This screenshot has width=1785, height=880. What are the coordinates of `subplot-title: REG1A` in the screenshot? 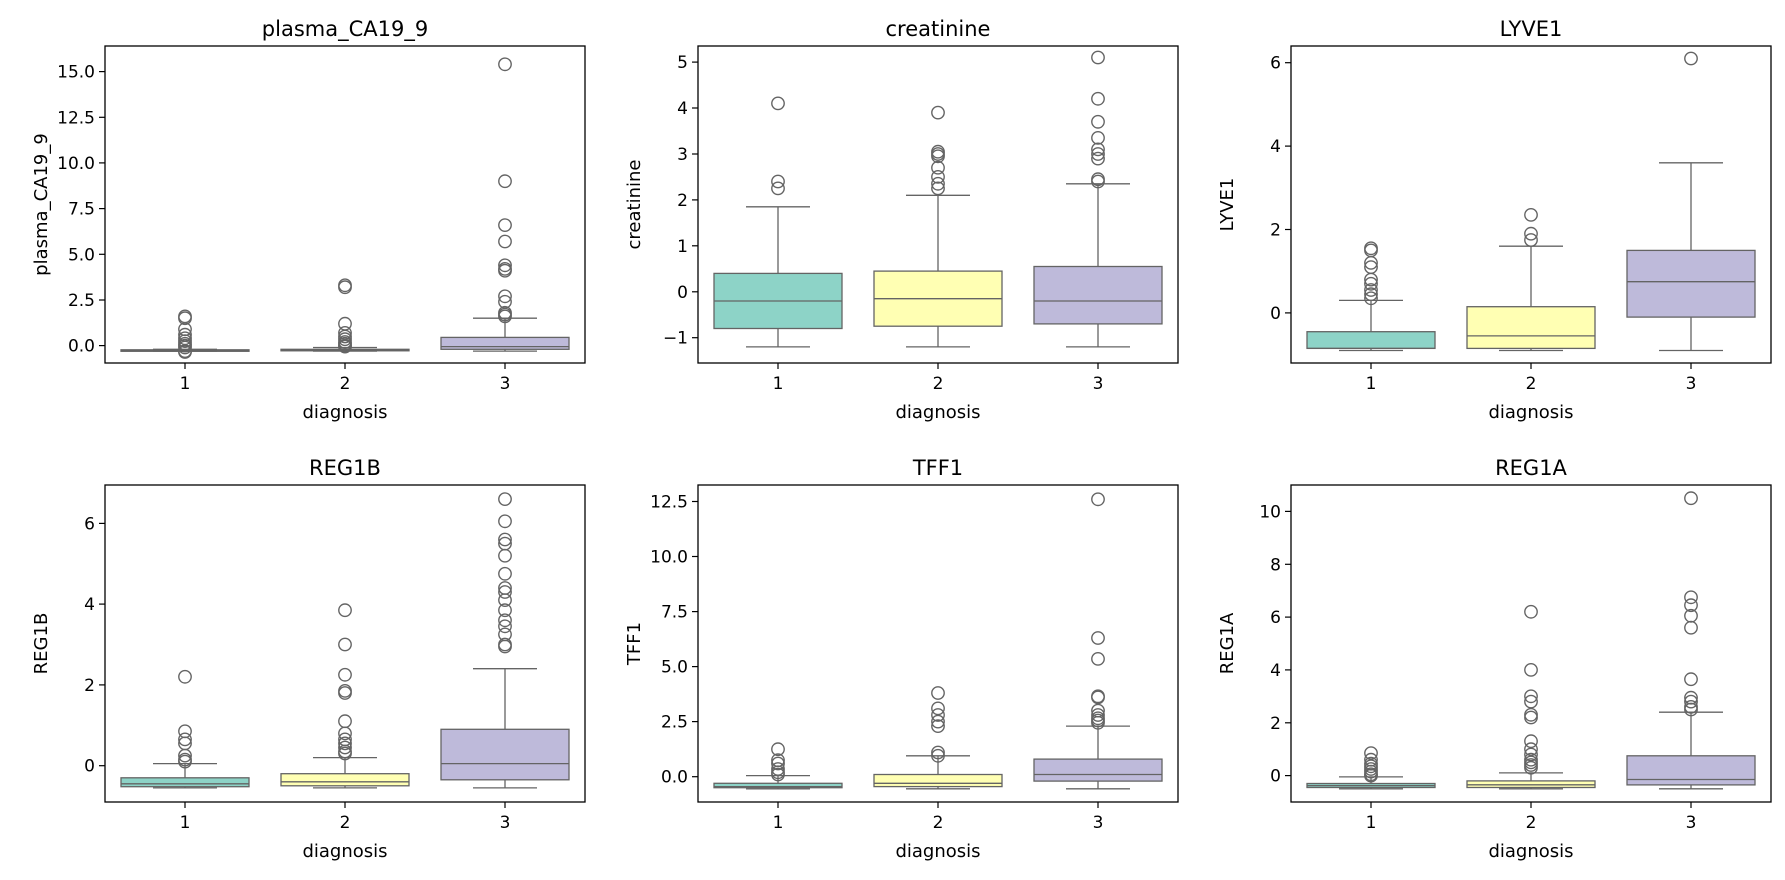 It's located at (1531, 468).